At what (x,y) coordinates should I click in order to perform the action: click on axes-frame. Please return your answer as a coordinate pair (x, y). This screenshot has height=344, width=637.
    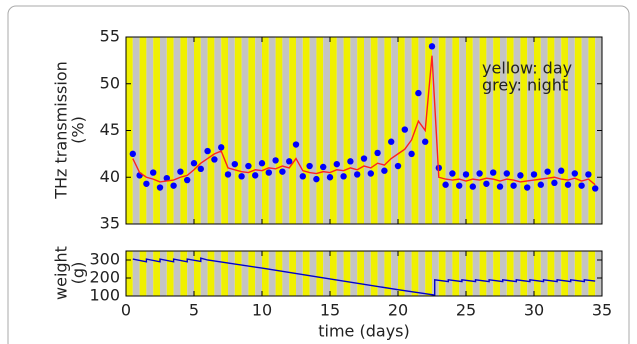
    Looking at the image, I should click on (364, 273).